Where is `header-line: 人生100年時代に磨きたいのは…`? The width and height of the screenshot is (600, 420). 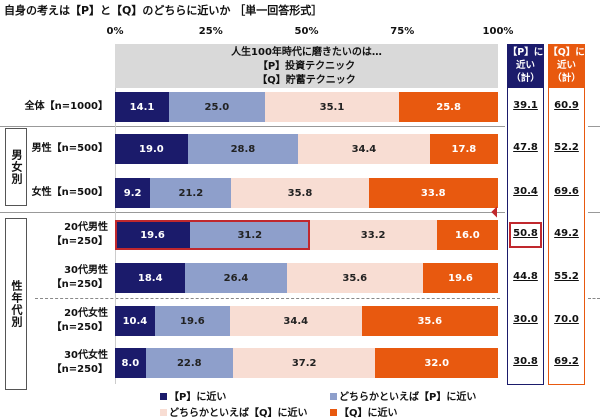 header-line: 人生100年時代に磨きたいのは… is located at coordinates (306, 52).